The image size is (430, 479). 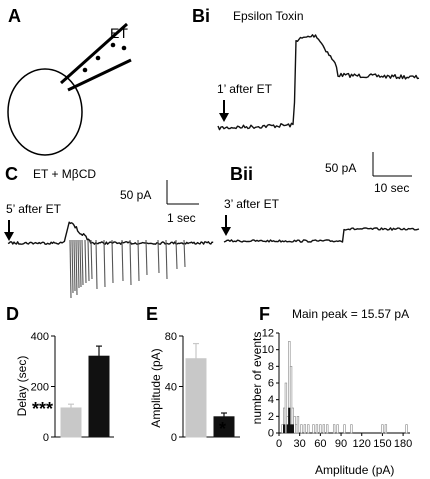 I want to click on x-tick-label: 0, so click(x=279, y=444).